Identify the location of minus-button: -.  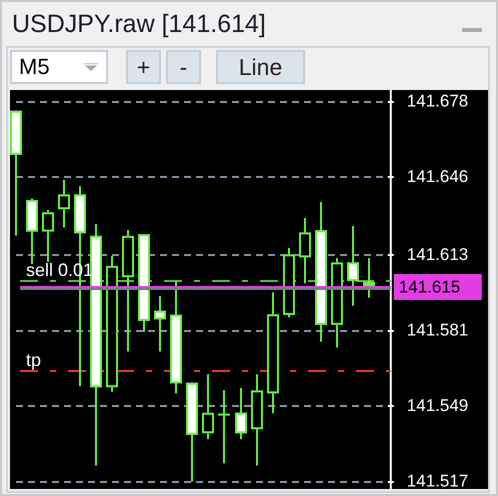
(183, 67).